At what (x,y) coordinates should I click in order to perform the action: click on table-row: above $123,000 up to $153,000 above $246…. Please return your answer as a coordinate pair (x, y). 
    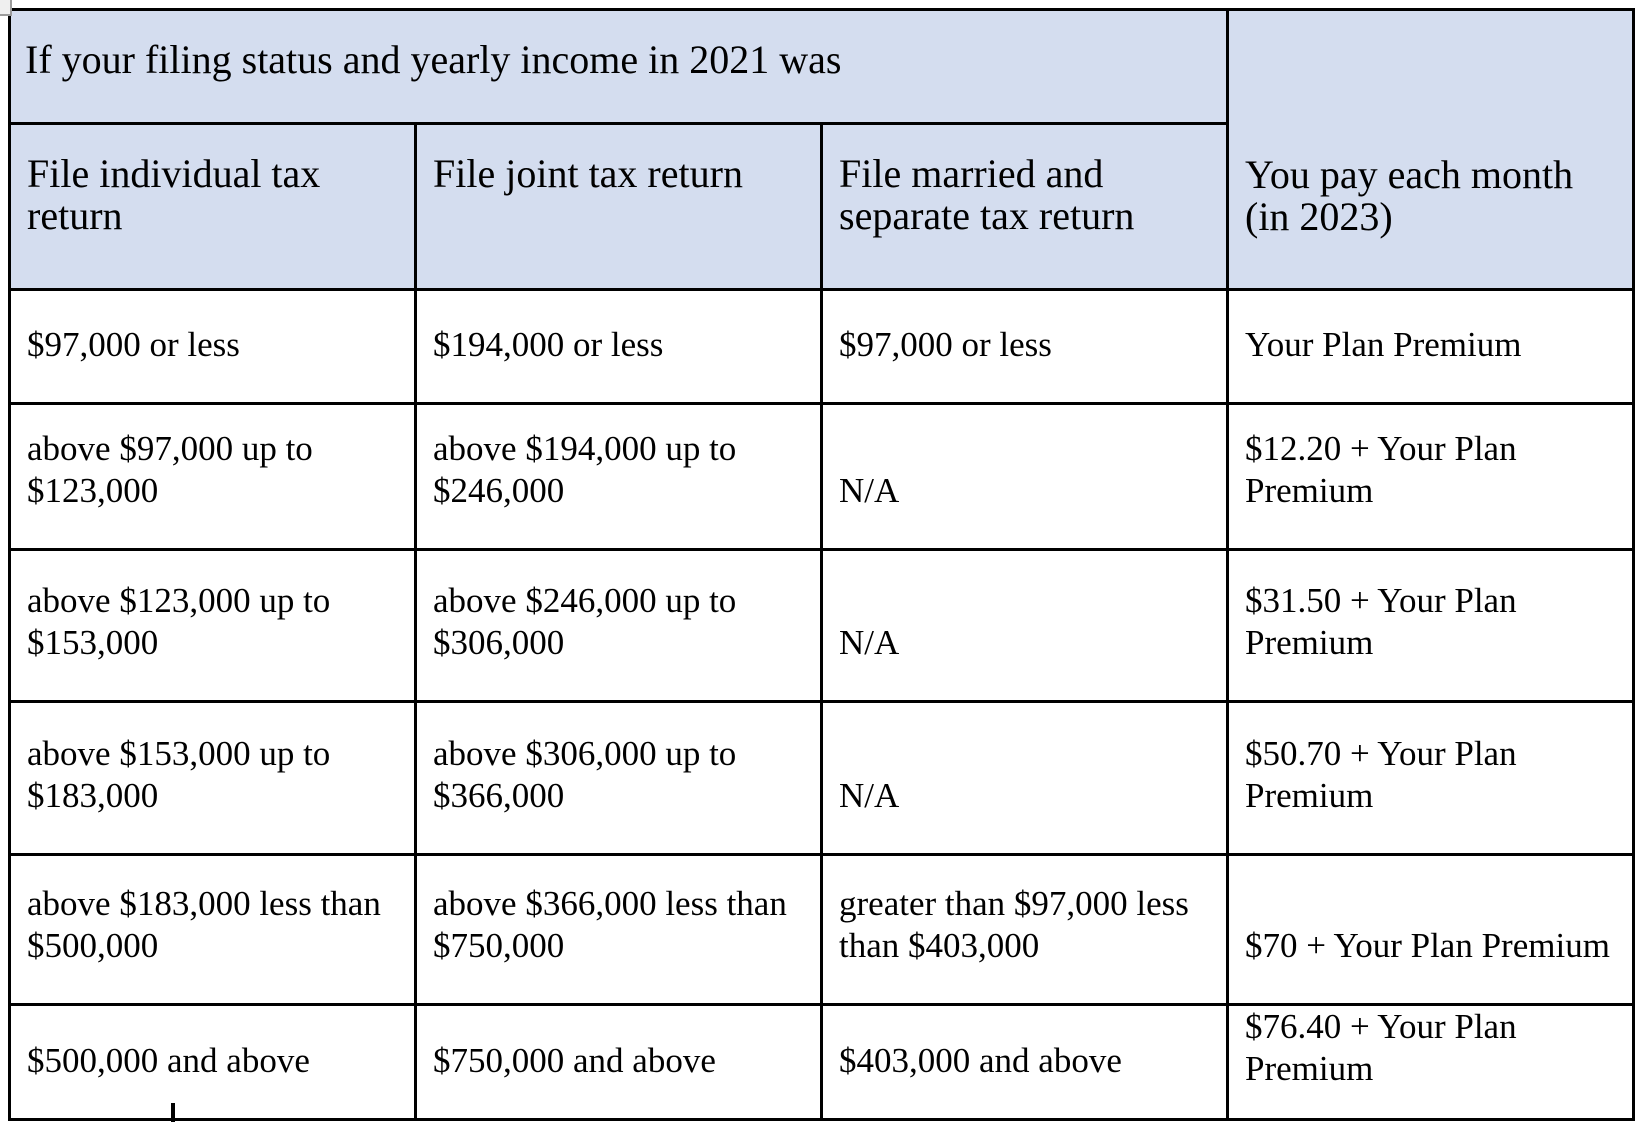
    Looking at the image, I should click on (821, 625).